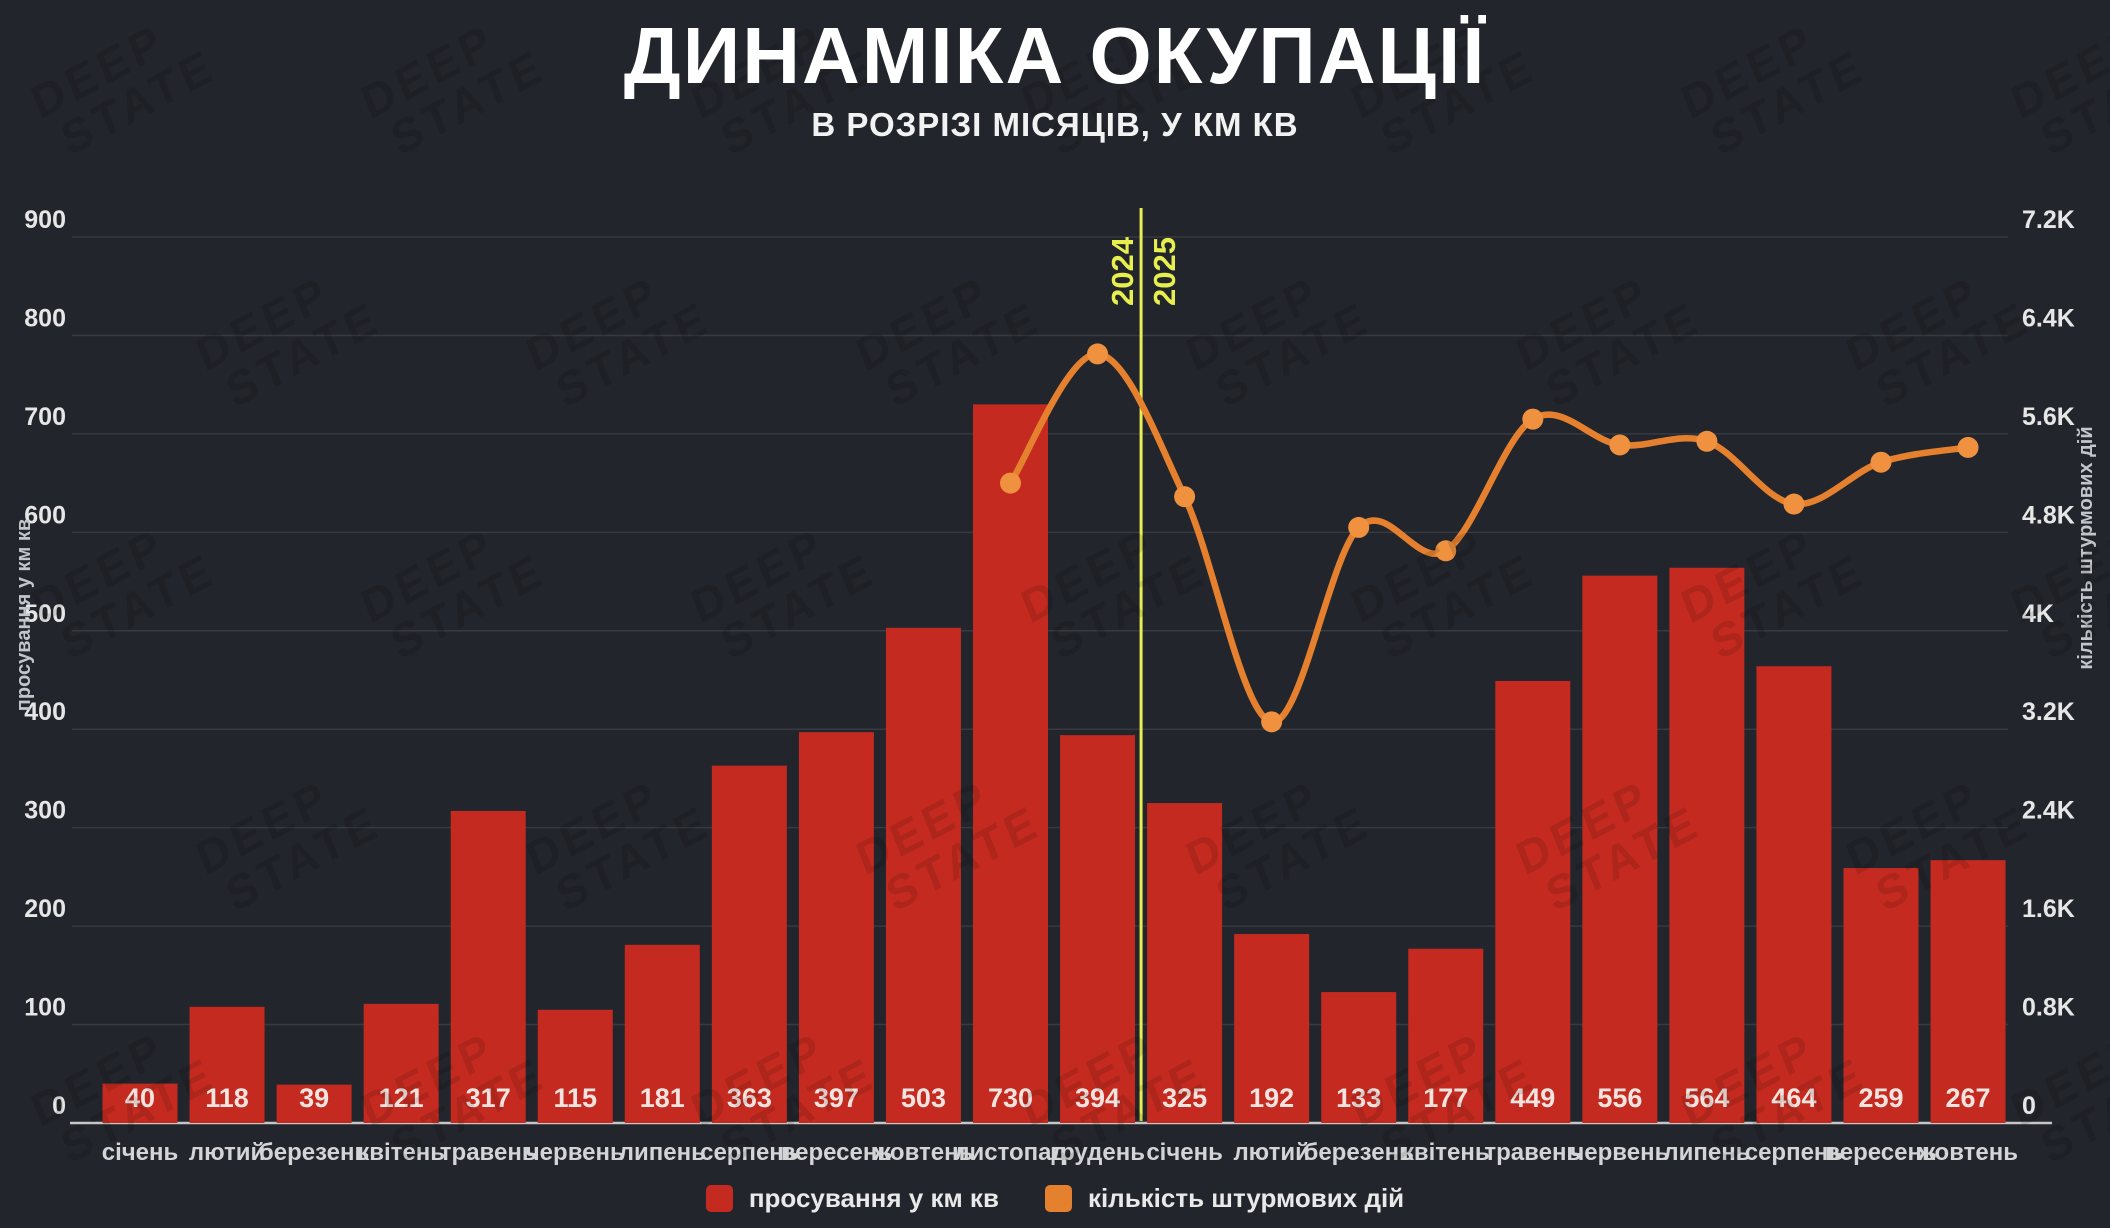  Describe the element at coordinates (1445, 1098) in the screenshot. I see `bar-value-label: 177` at that location.